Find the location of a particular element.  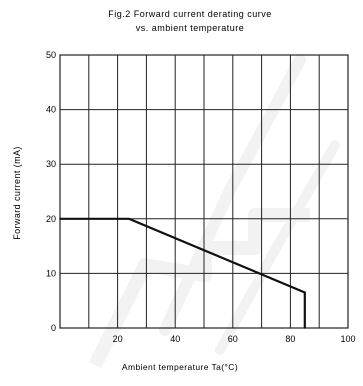

chart-subtitle: vs. ambient temperature is located at coordinates (190, 28).